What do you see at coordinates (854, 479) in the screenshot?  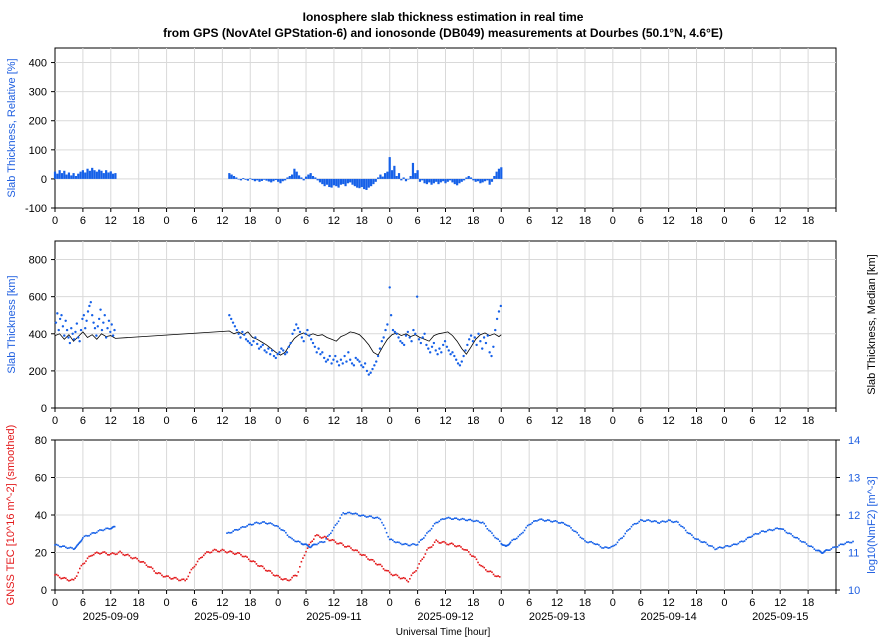 I see `y2-tick-label: 13` at bounding box center [854, 479].